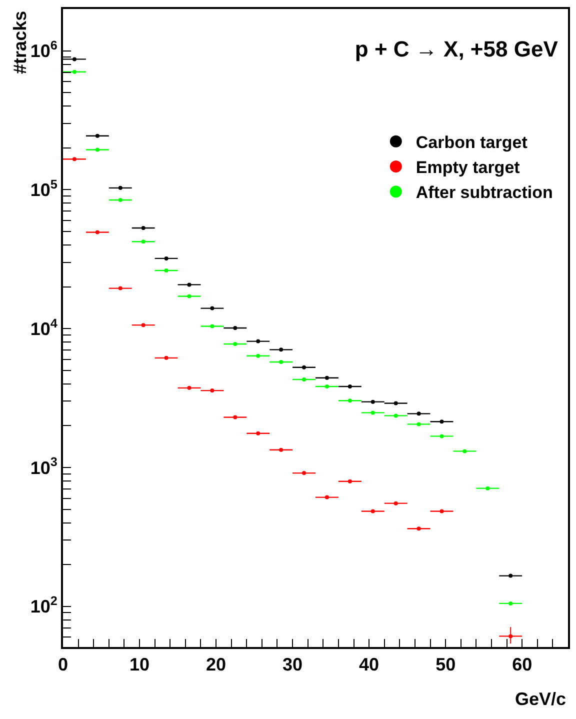 This screenshot has height=719, width=576. What do you see at coordinates (540, 699) in the screenshot?
I see `x-axis-title: GeV/c` at bounding box center [540, 699].